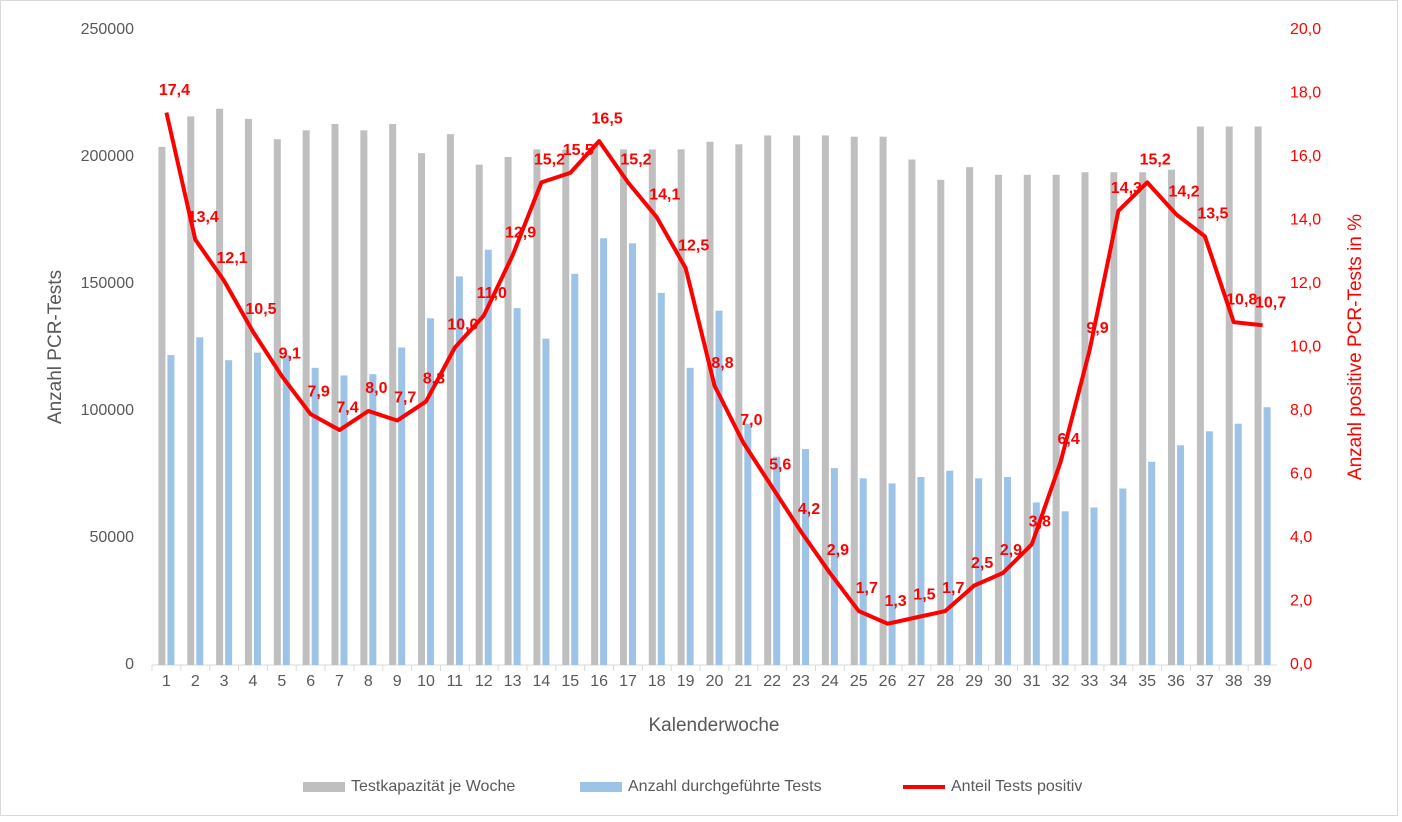 Image resolution: width=1402 pixels, height=822 pixels. Describe the element at coordinates (725, 786) in the screenshot. I see `legend-label: Anzahl durchgeführte Tests` at that location.